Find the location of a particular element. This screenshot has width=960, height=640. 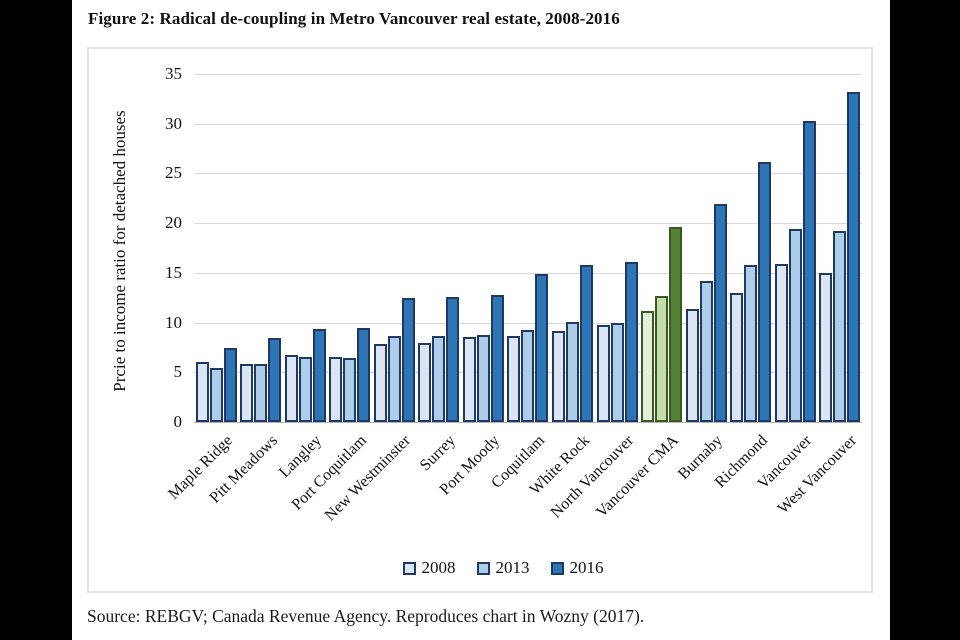

y-tick-label: 15 is located at coordinates (173, 272).